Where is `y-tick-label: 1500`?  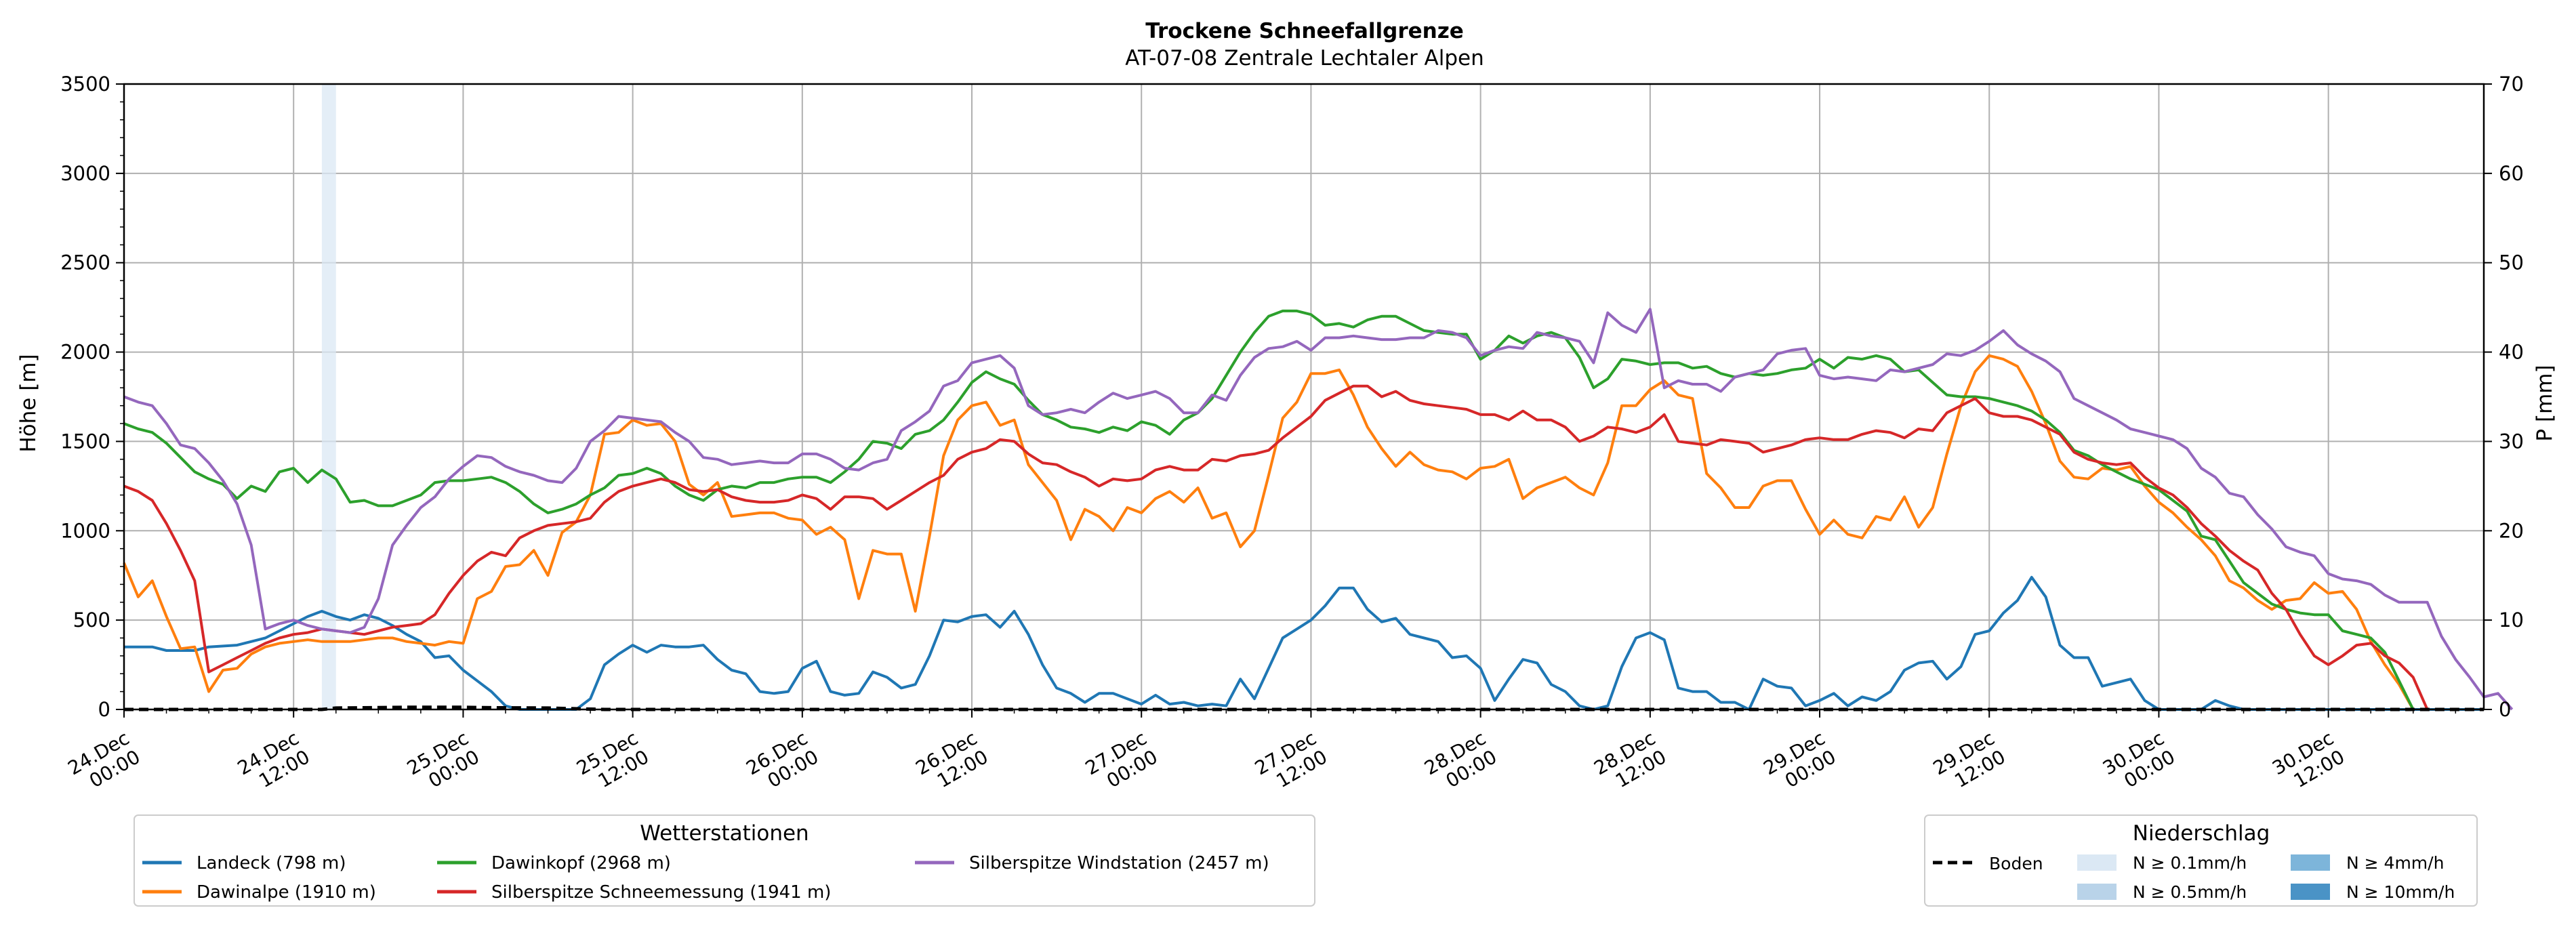
y-tick-label: 1500 is located at coordinates (85, 441).